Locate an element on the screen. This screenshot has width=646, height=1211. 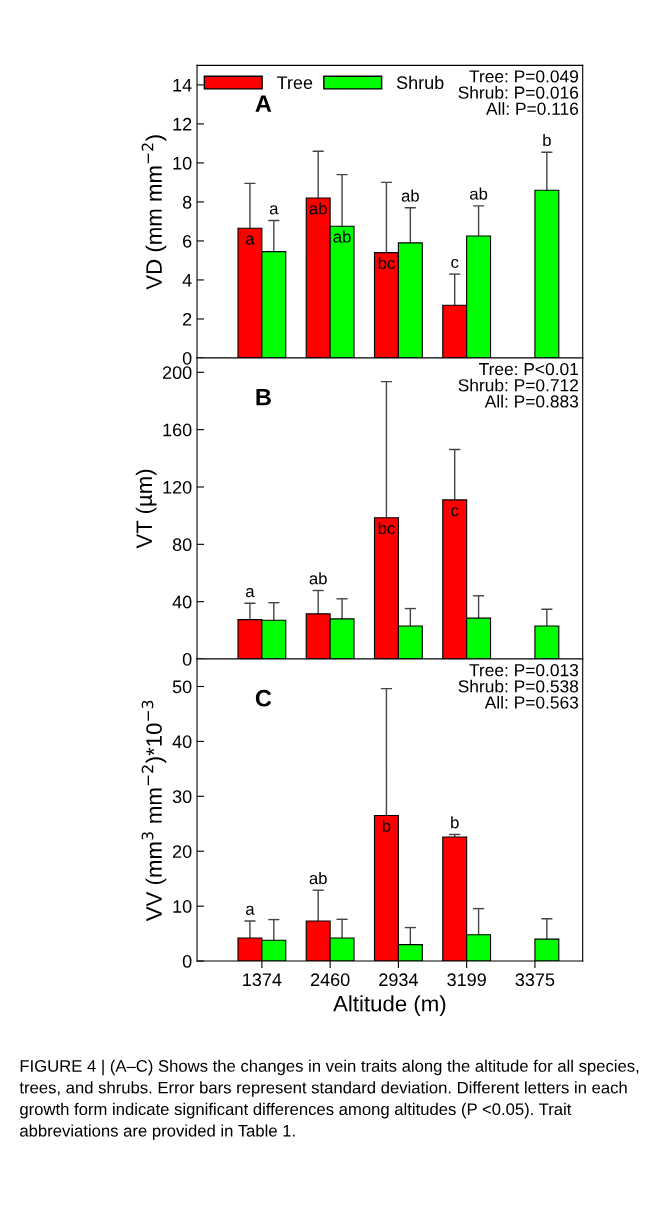
caption: FIGURE 4 | (A–C) Shows the changes in vein traits along the altitude for all species, trees, and shrubs. Error bars represent standard deviation. Different letters in each growth form indicate significant differences among altitudes (P <0.05). Trait abbreviations are provided in Table 1. is located at coordinates (329, 1099).